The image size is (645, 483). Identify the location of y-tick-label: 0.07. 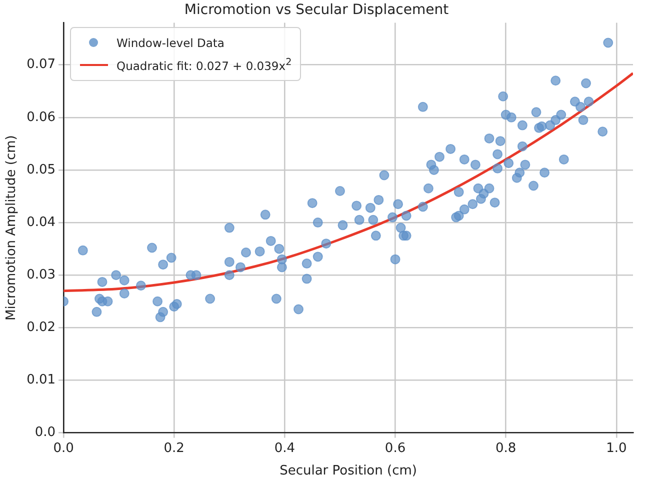
(41, 64).